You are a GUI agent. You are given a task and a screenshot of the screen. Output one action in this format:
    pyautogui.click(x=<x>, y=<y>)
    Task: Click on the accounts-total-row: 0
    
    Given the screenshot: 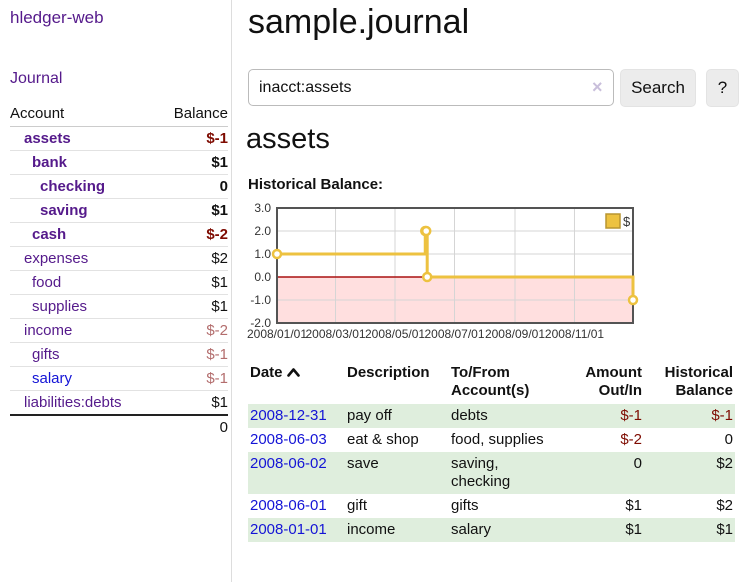 What is the action you would take?
    pyautogui.click(x=119, y=426)
    